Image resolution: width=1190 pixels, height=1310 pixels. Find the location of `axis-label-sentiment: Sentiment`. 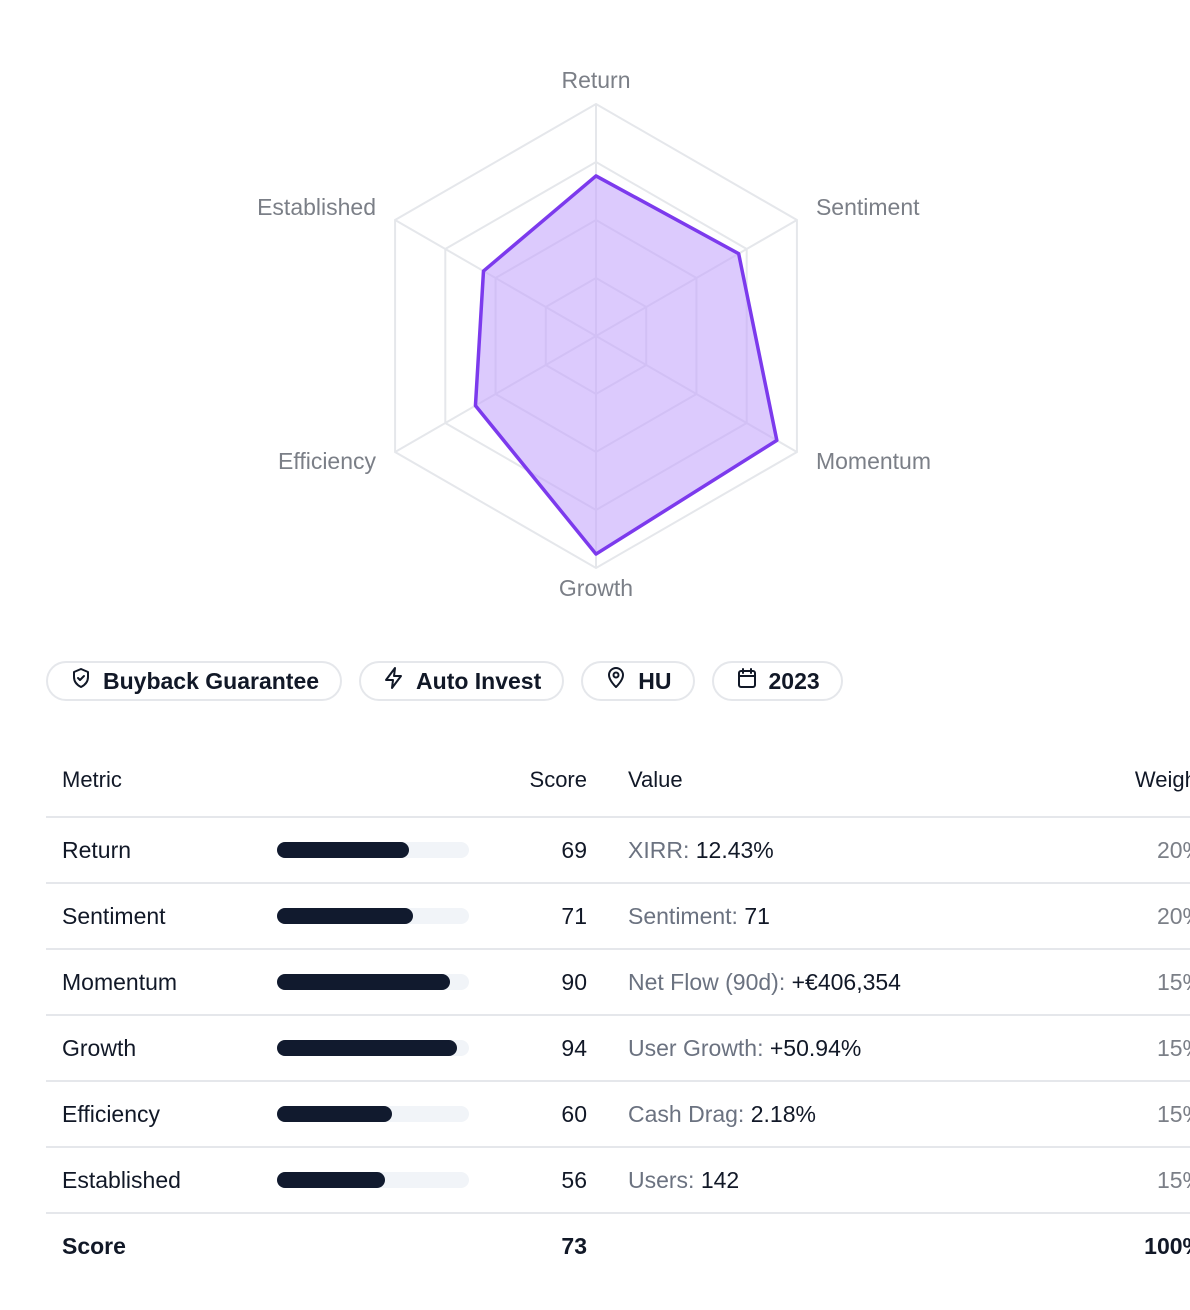

axis-label-sentiment: Sentiment is located at coordinates (868, 207).